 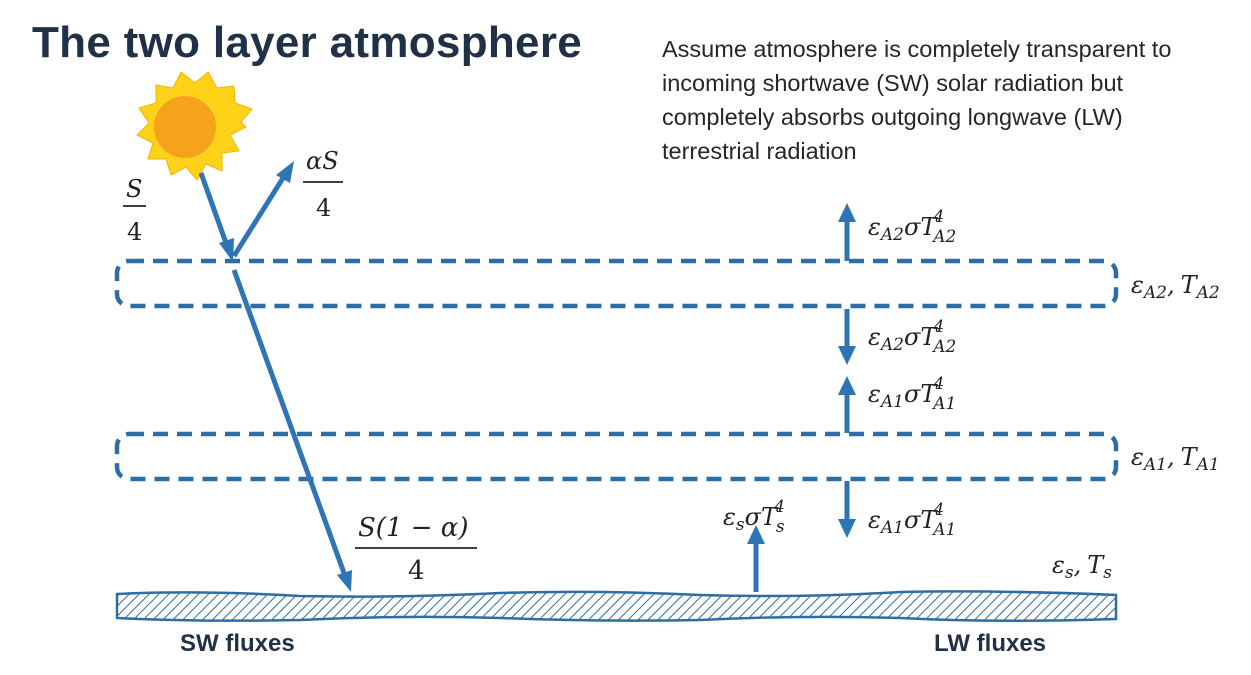 I want to click on lw-a1-down-label: εA1σT4 A1, so click(x=912, y=520).